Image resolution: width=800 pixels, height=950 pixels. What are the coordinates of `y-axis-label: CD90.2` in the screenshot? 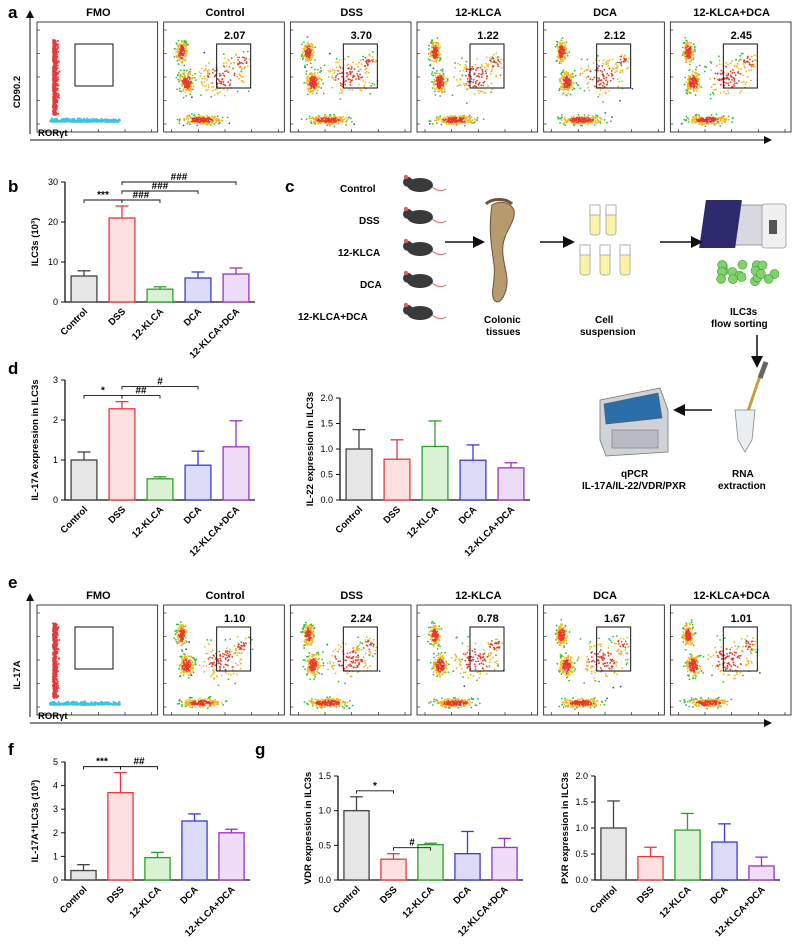 It's located at (17, 92).